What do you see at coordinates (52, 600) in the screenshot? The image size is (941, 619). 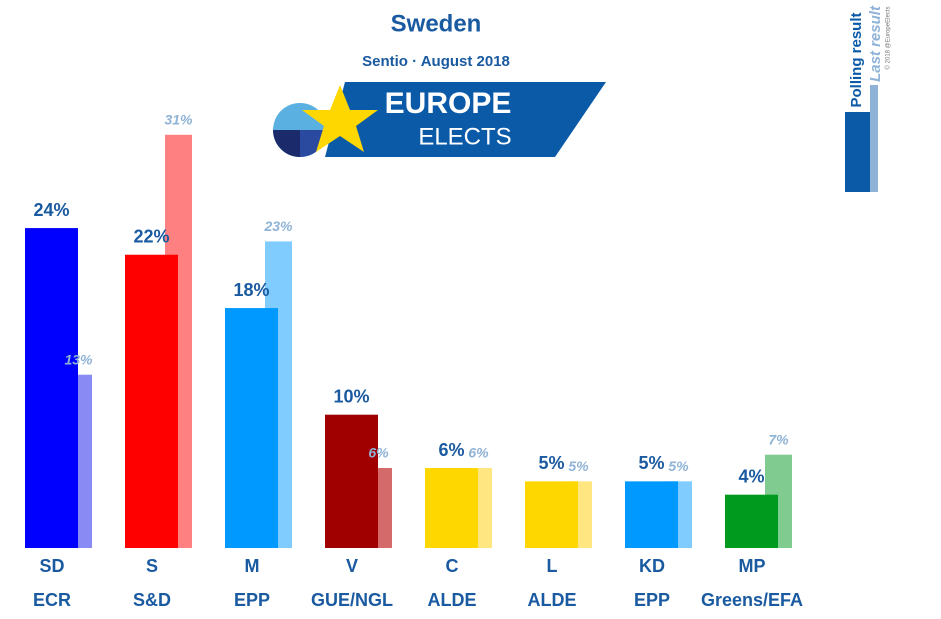 I see `group-label: ECR` at bounding box center [52, 600].